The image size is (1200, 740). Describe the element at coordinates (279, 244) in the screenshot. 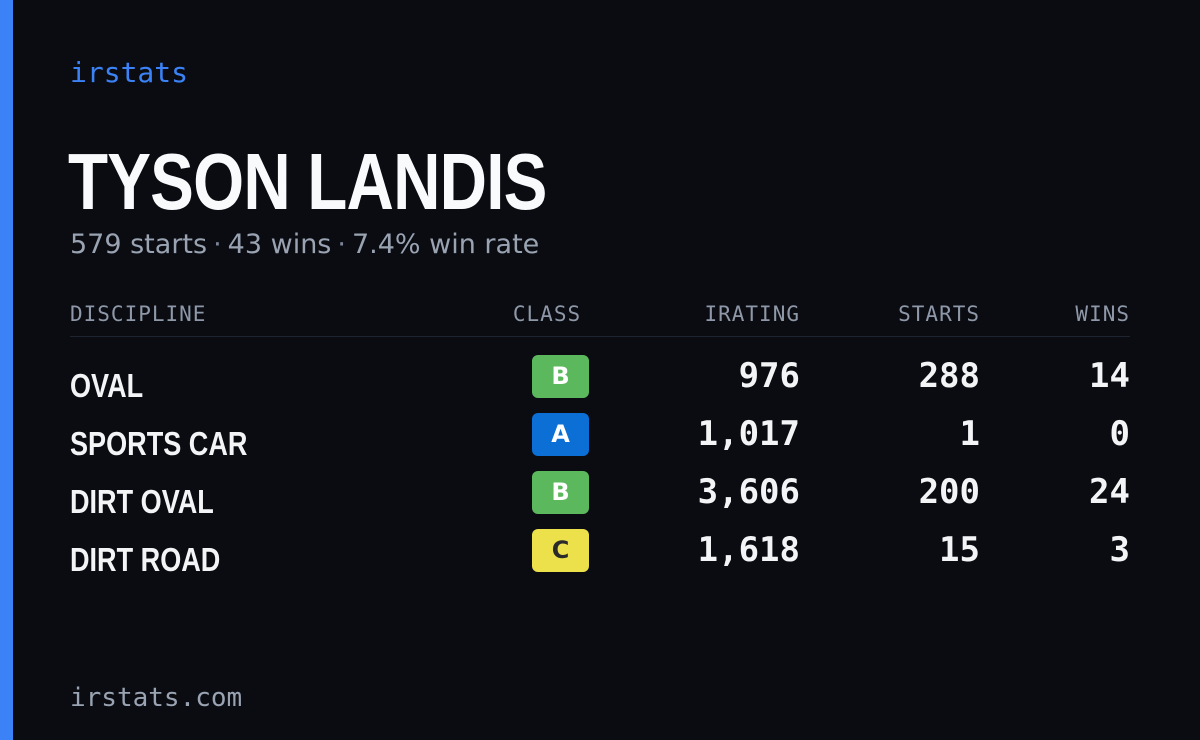

I see `summary-wins: 43 wins` at that location.